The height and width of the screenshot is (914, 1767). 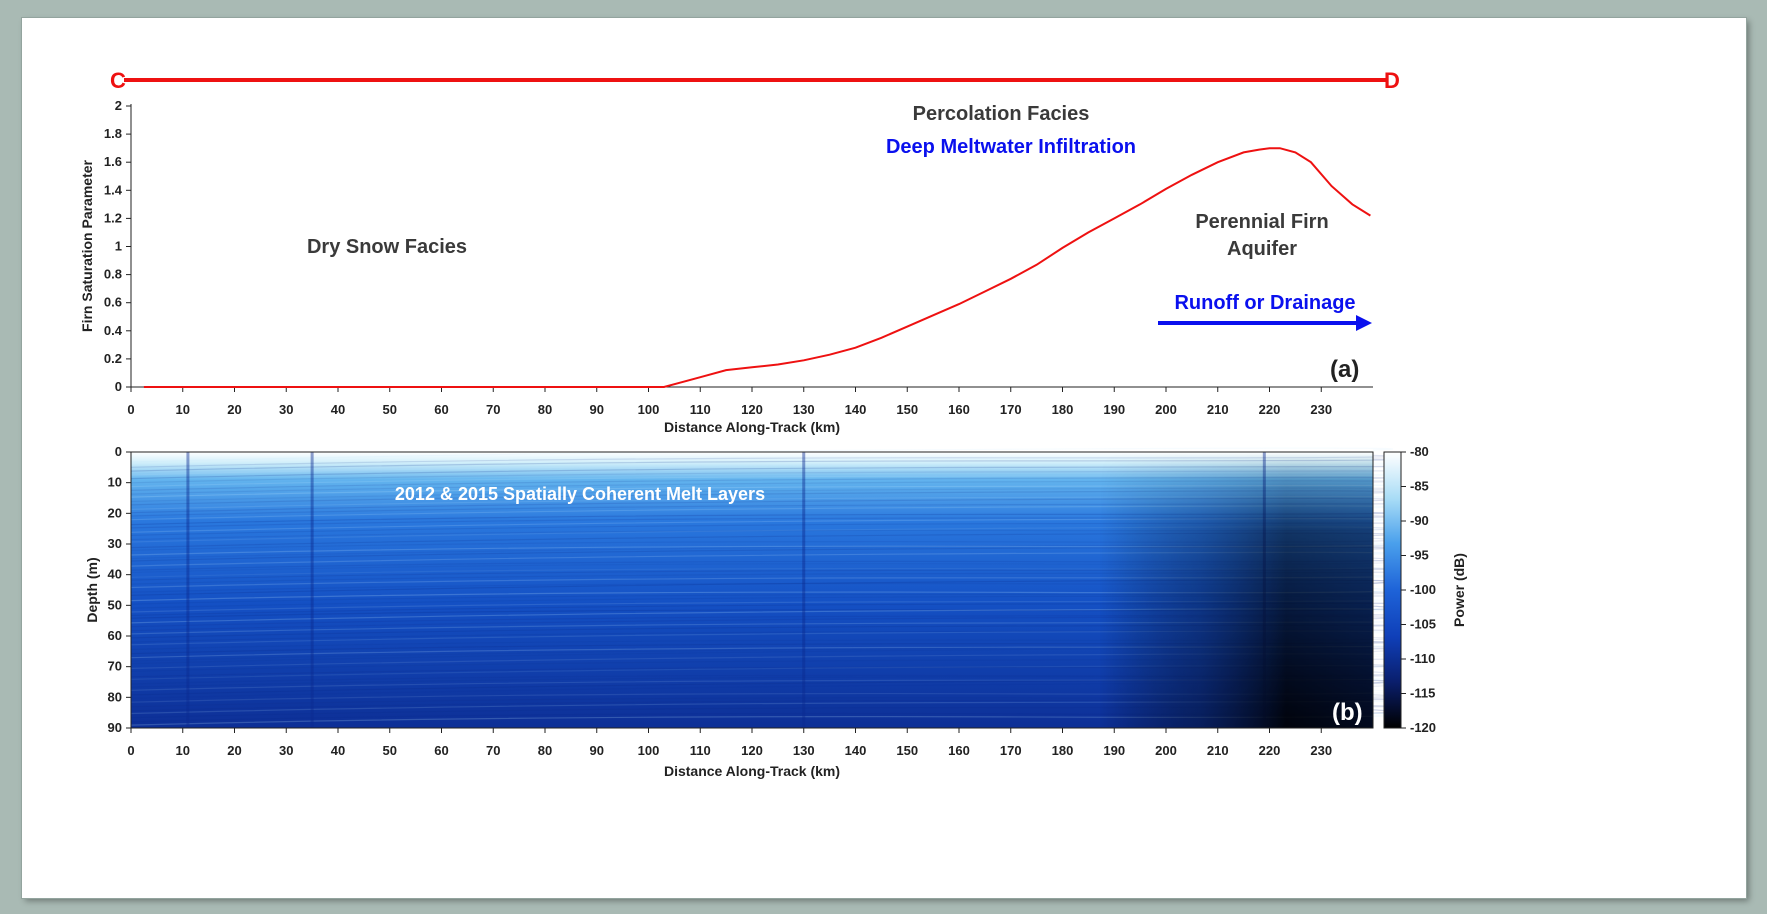 What do you see at coordinates (115, 482) in the screenshot?
I see `y-tick-label: 10` at bounding box center [115, 482].